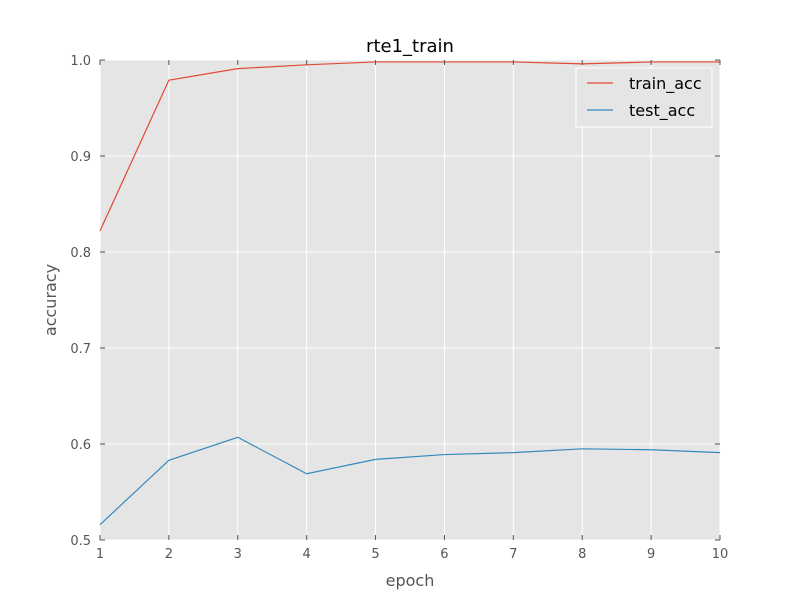 The image size is (800, 600). Describe the element at coordinates (238, 554) in the screenshot. I see `x-tick-label: 3` at that location.